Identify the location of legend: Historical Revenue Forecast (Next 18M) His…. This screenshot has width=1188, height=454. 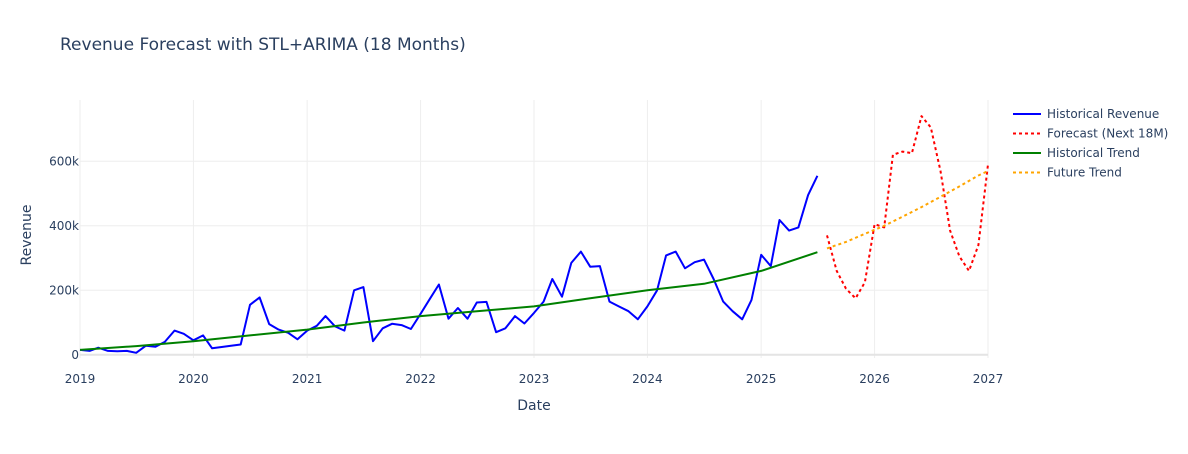
(1090, 143).